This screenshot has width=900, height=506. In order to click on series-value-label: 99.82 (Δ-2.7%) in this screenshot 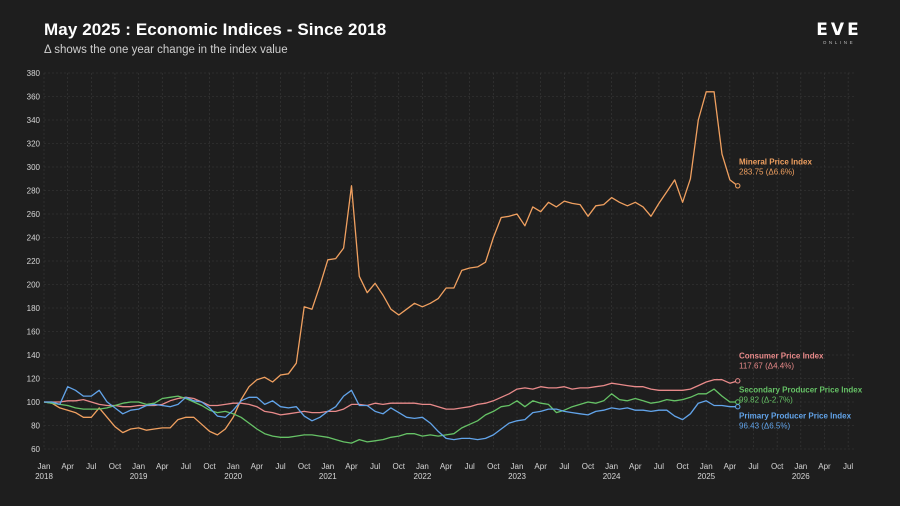, I will do `click(766, 400)`.